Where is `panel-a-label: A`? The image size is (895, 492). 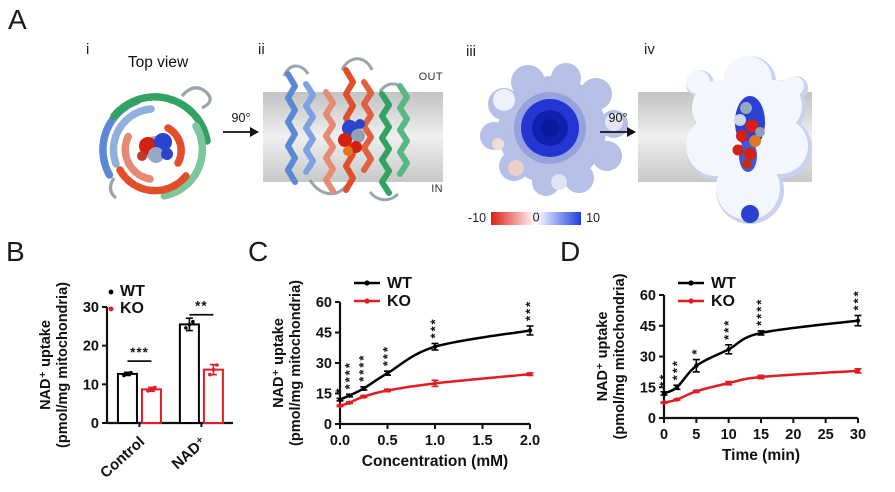 panel-a-label: A is located at coordinates (17, 19).